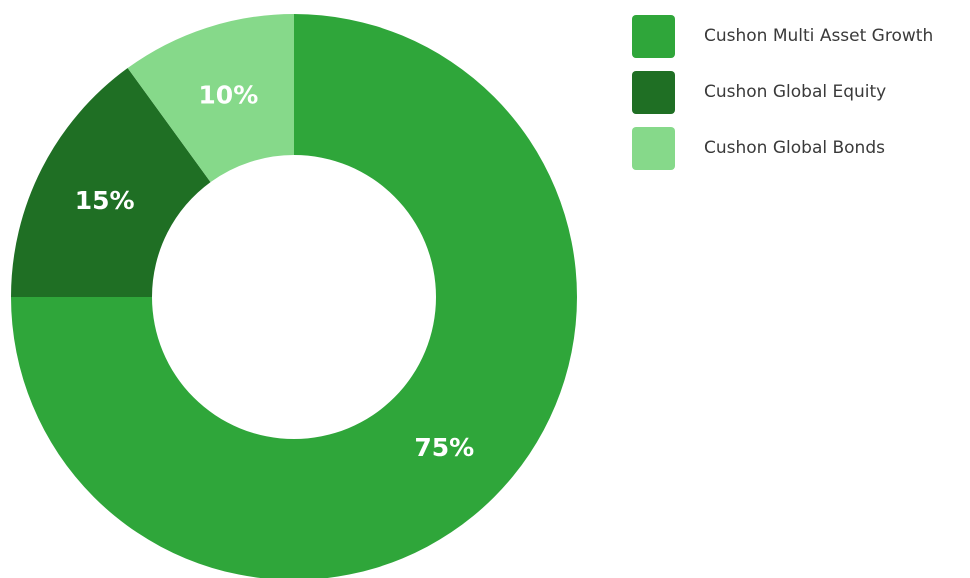  I want to click on legend-item-global-equity: Cushon Global Equity, so click(782, 92).